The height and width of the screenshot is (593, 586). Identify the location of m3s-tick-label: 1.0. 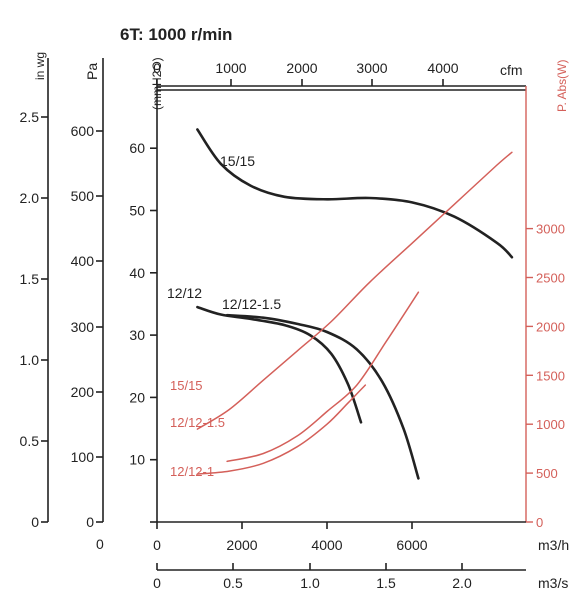
(310, 583).